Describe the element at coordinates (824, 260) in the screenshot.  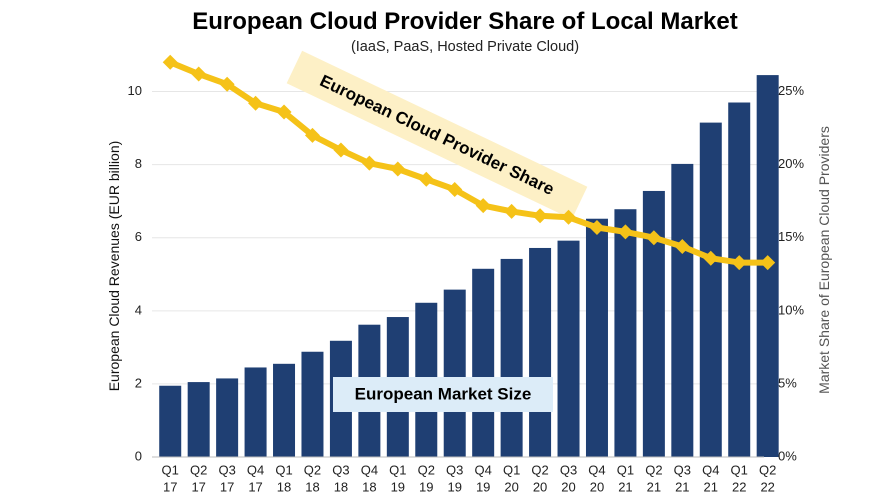
I see `y2-axis-label: Market Share of European Cloud Providers` at that location.